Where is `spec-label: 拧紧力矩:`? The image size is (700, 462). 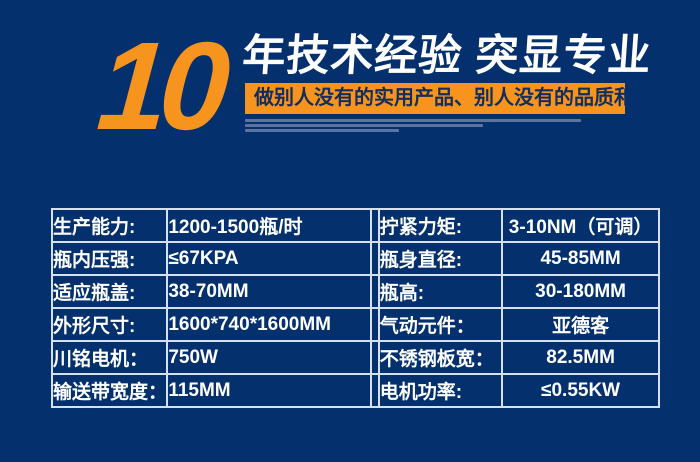 spec-label: 拧紧力矩: is located at coordinates (440, 225).